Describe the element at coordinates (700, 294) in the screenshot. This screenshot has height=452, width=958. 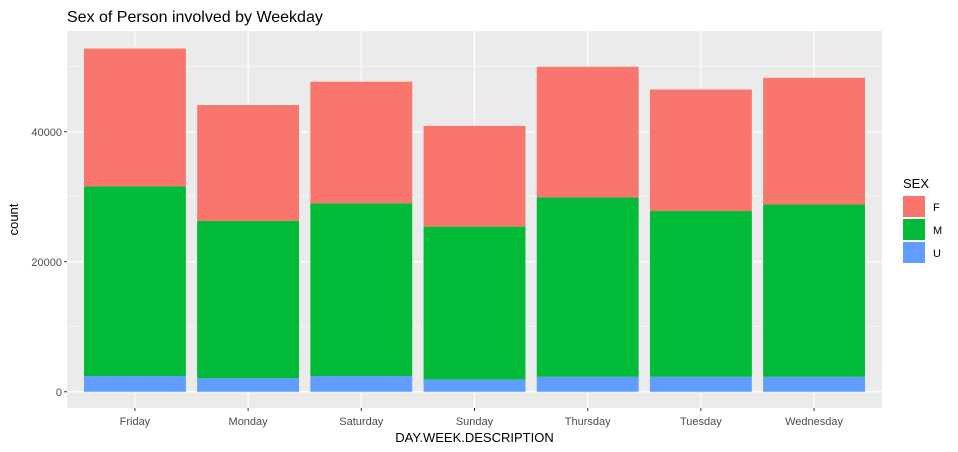
I see `bar-M-tuesday` at that location.